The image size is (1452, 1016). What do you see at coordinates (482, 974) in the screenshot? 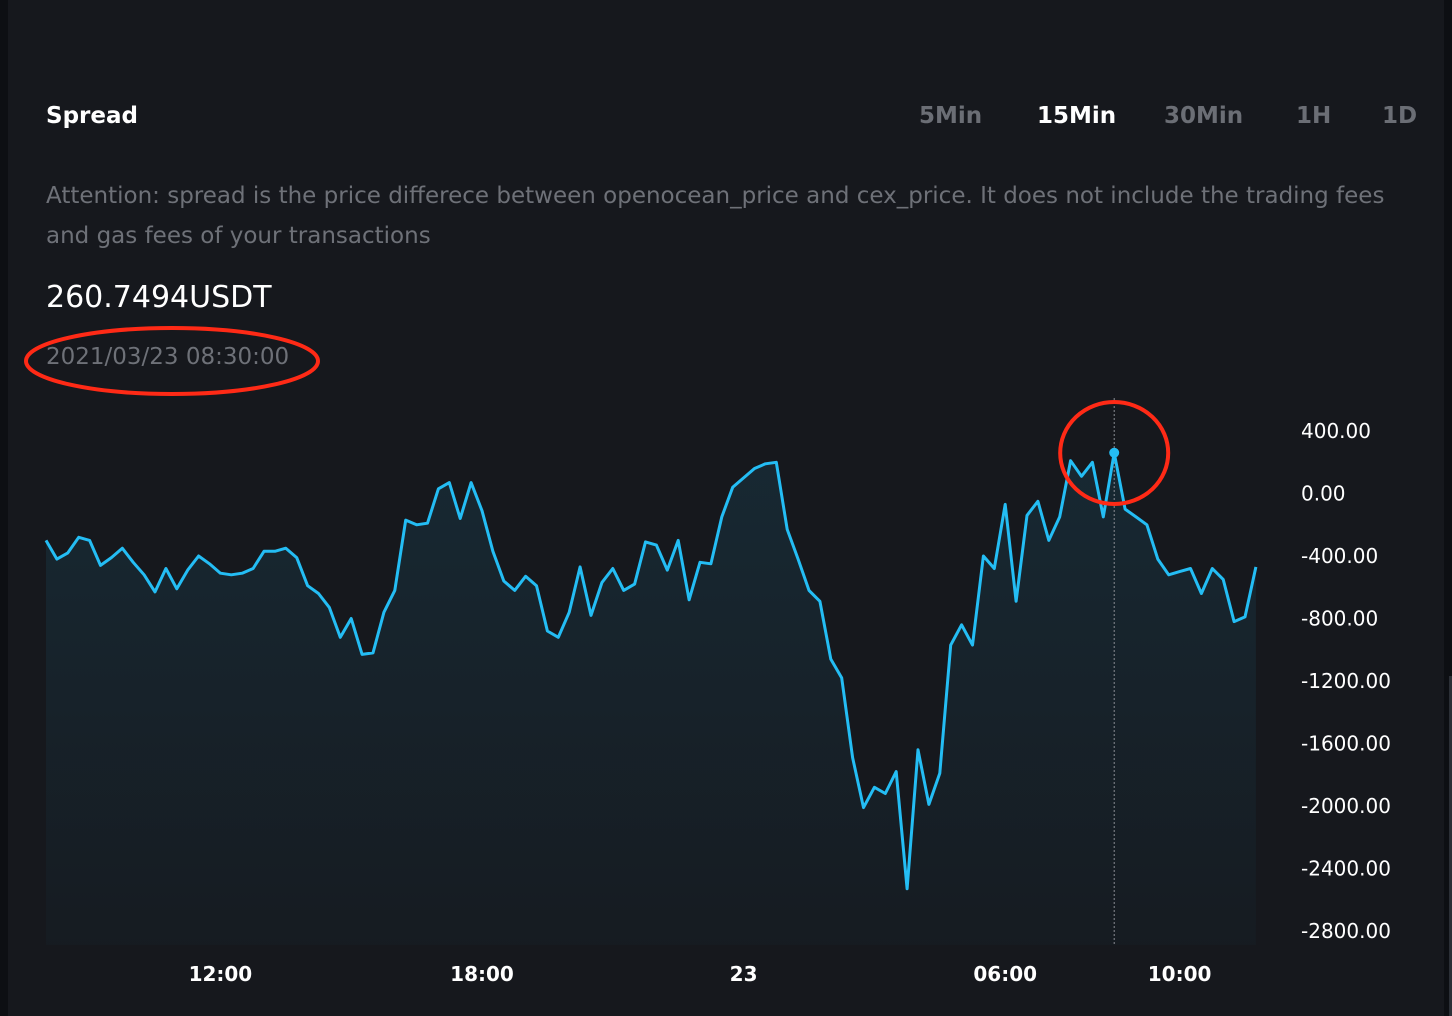
I see `x-tick-label: 18:00` at bounding box center [482, 974].